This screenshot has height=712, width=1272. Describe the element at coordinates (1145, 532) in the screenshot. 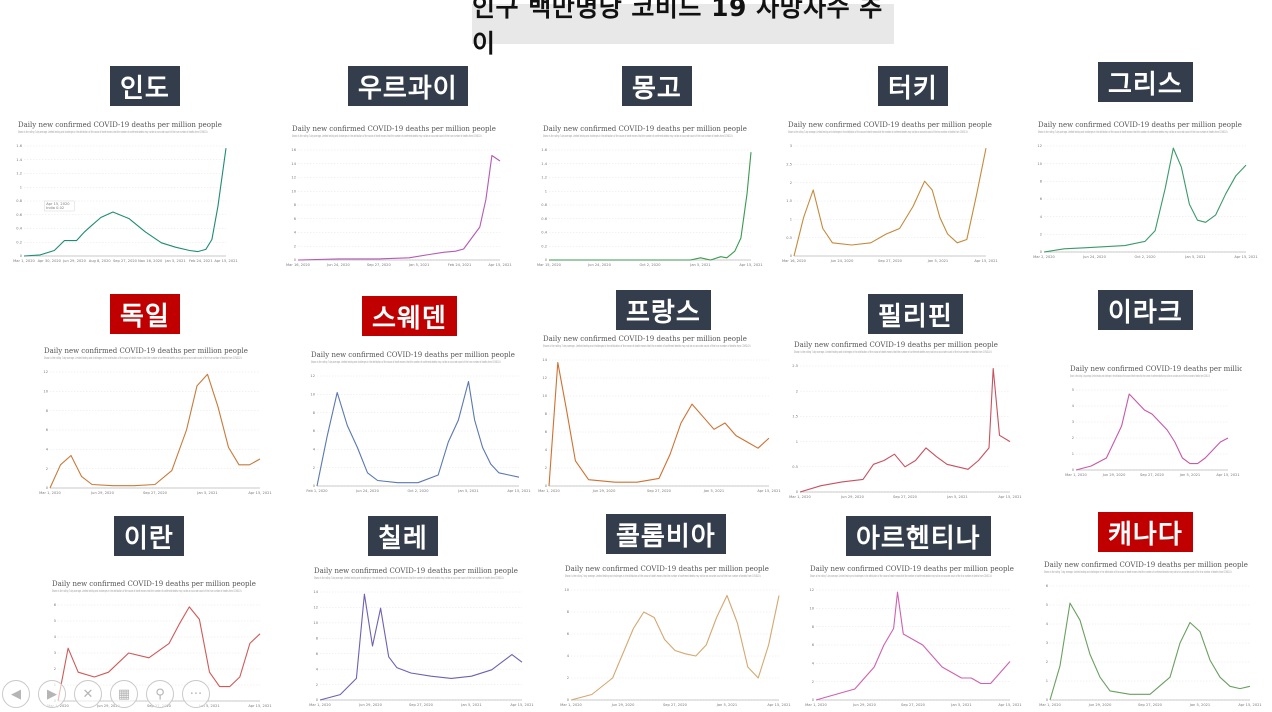

I see `country-label: 캐나다` at that location.